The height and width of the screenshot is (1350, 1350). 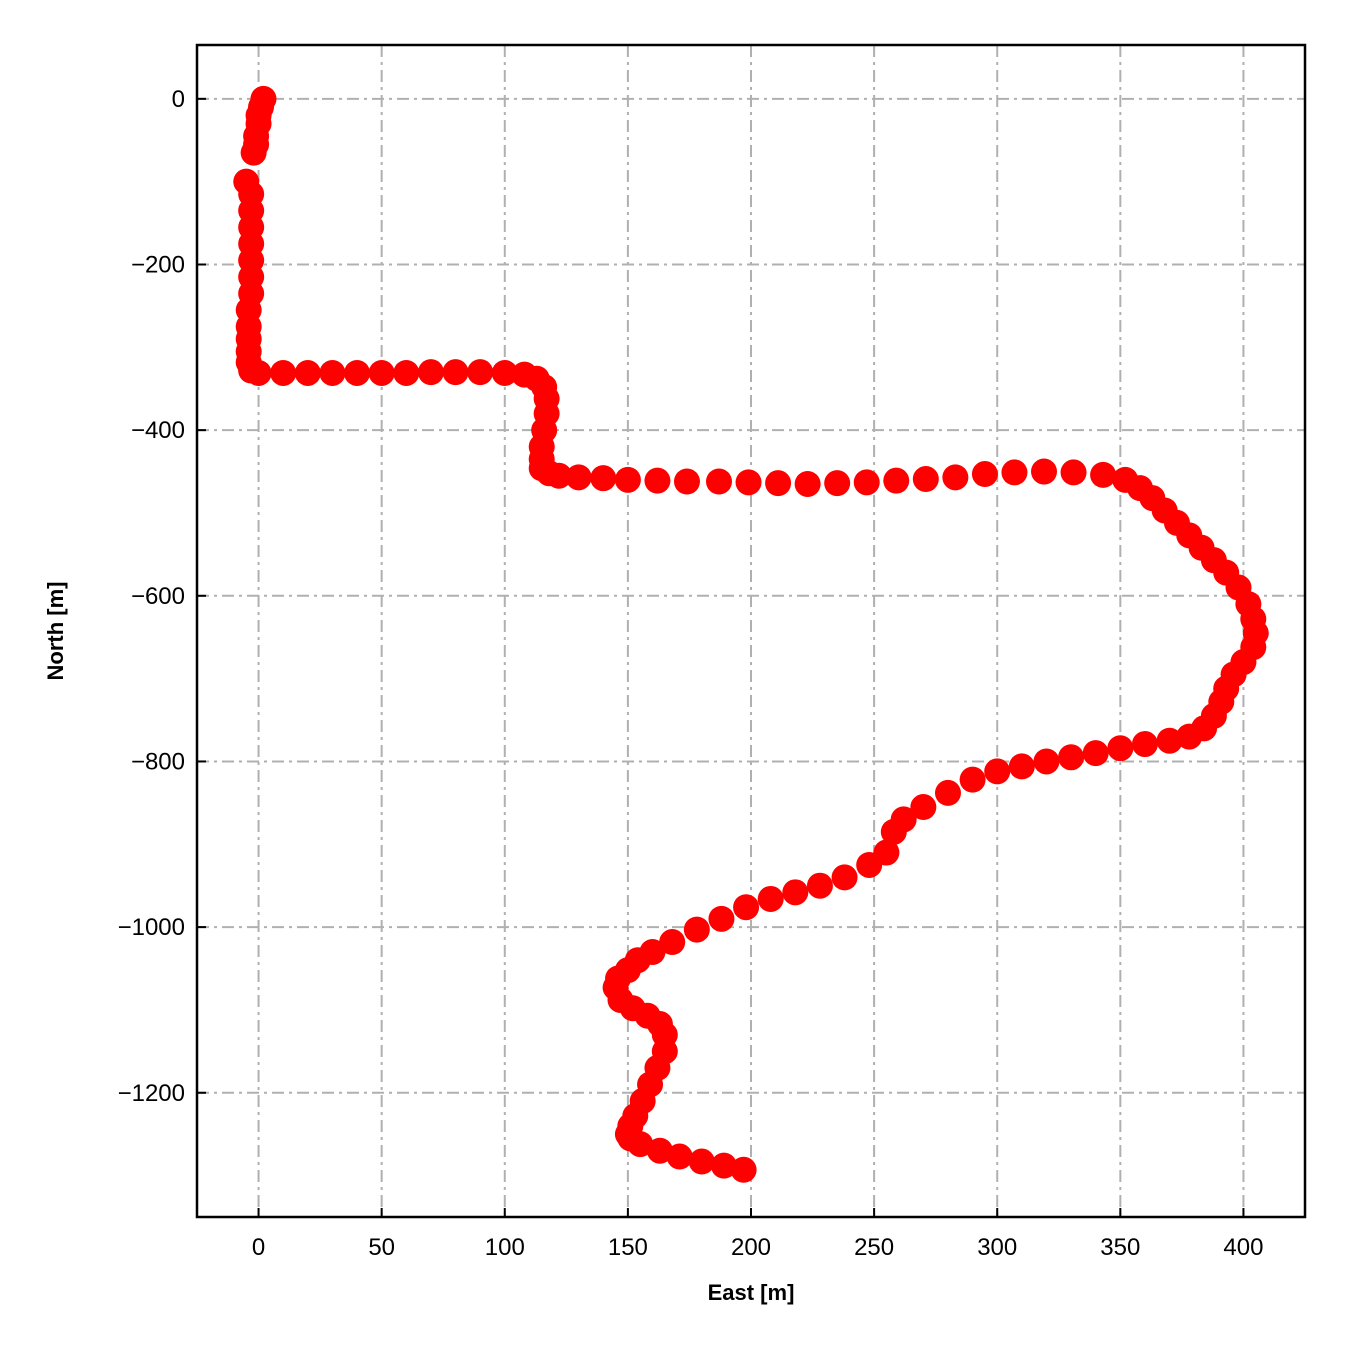 I want to click on y-tick-label: −600, so click(x=158, y=596).